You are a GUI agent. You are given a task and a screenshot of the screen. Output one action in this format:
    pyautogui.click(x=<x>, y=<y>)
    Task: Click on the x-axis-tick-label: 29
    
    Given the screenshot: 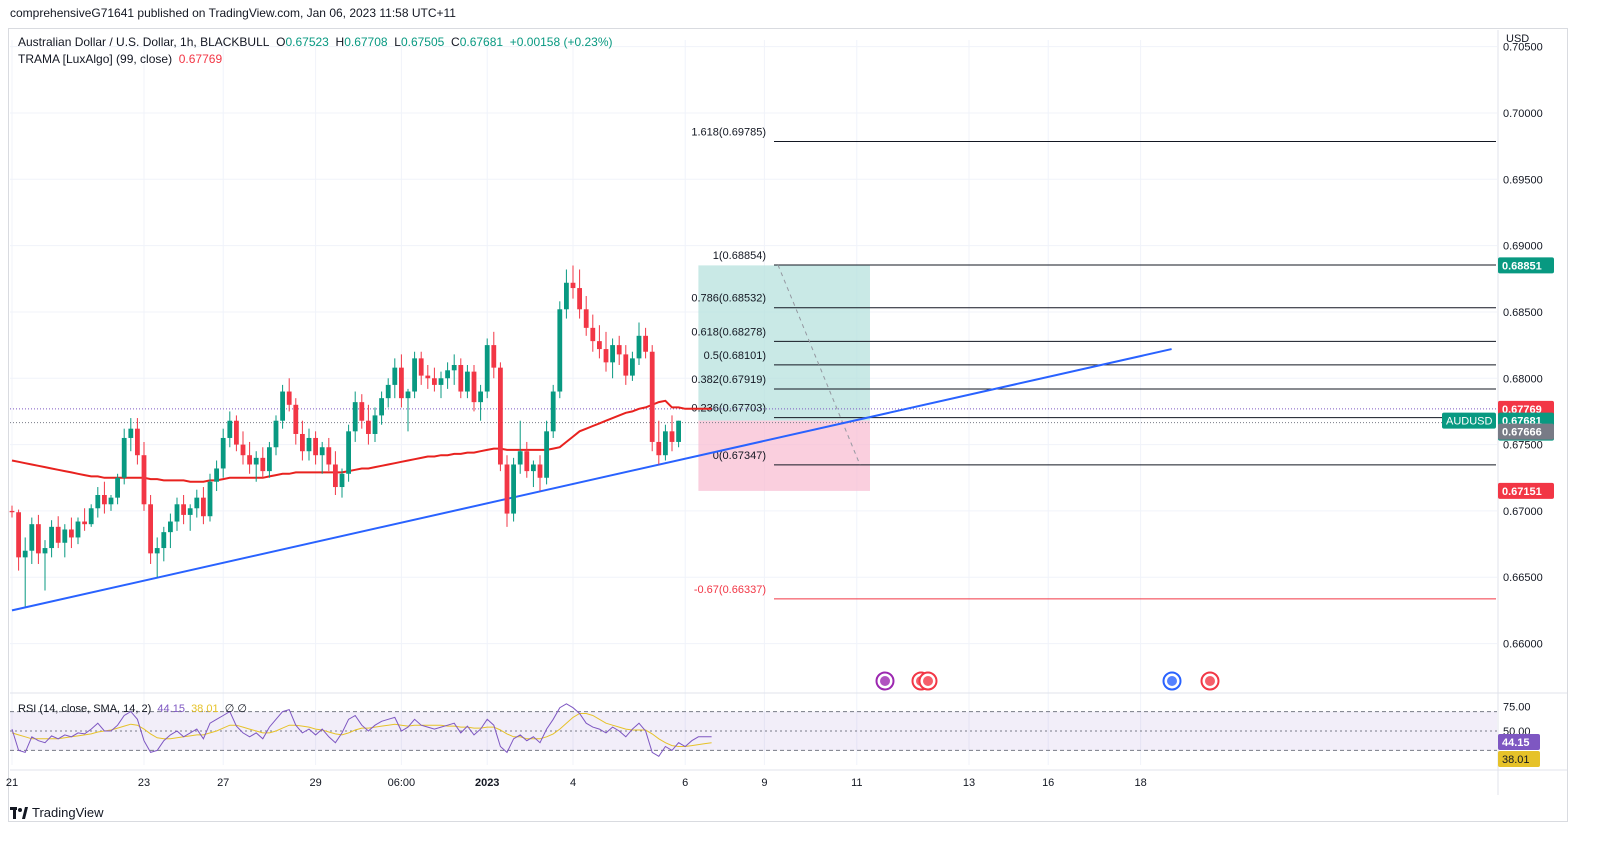 What is the action you would take?
    pyautogui.click(x=315, y=783)
    